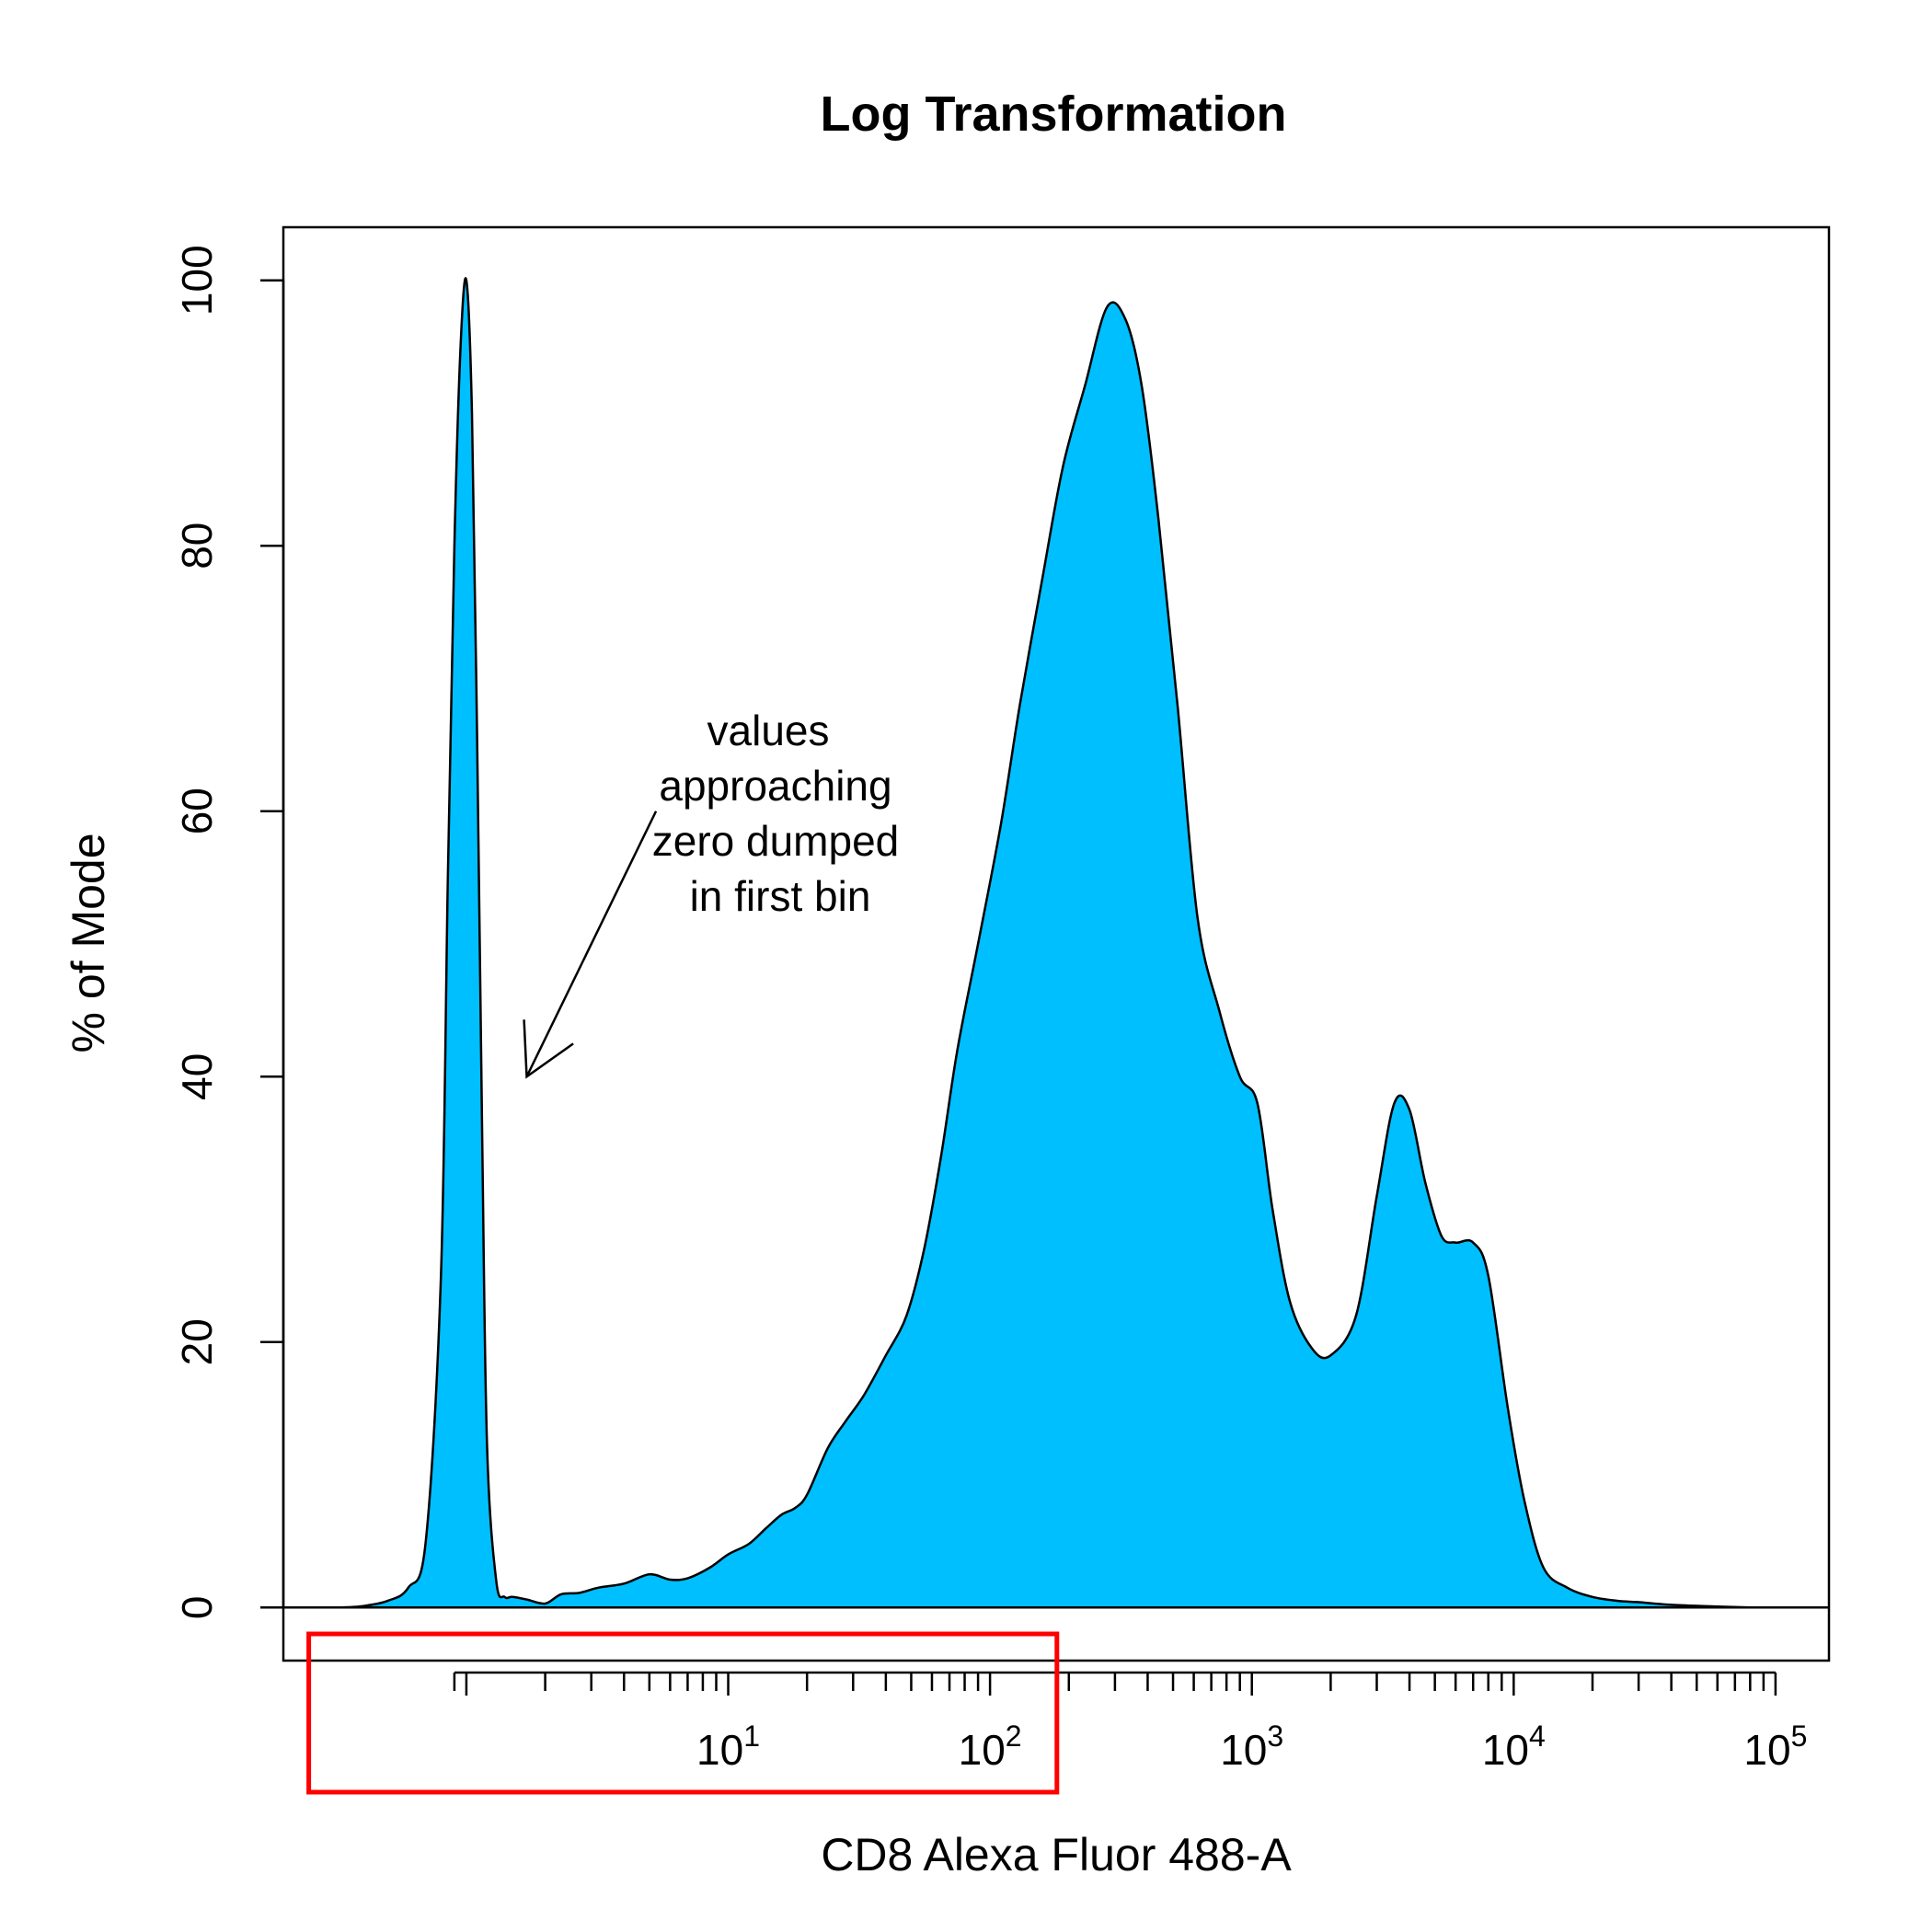  What do you see at coordinates (768, 730) in the screenshot?
I see `annotation-line: values` at bounding box center [768, 730].